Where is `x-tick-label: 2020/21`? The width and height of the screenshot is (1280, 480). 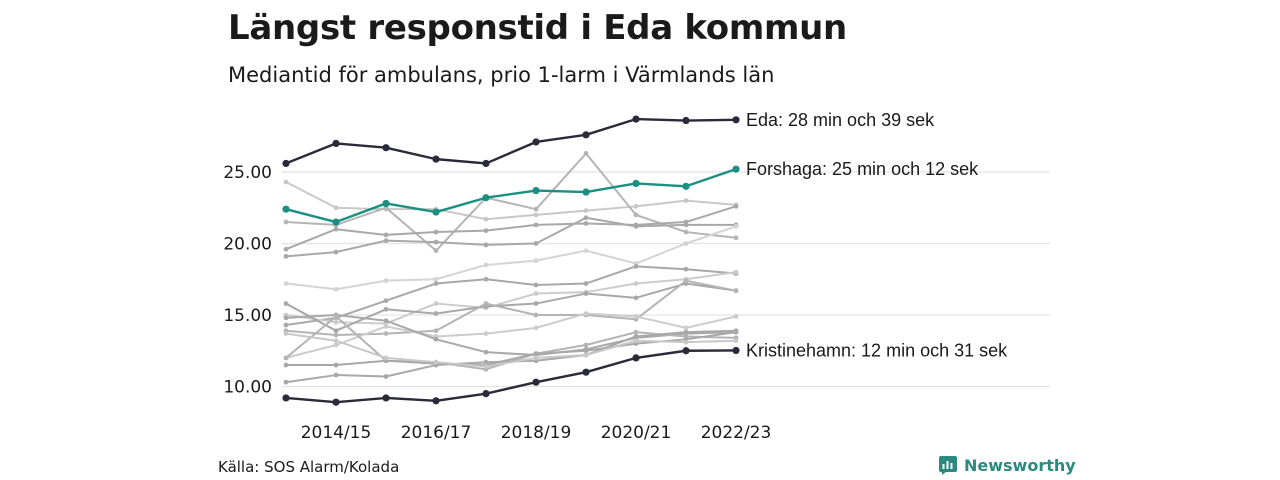 x-tick-label: 2020/21 is located at coordinates (636, 433).